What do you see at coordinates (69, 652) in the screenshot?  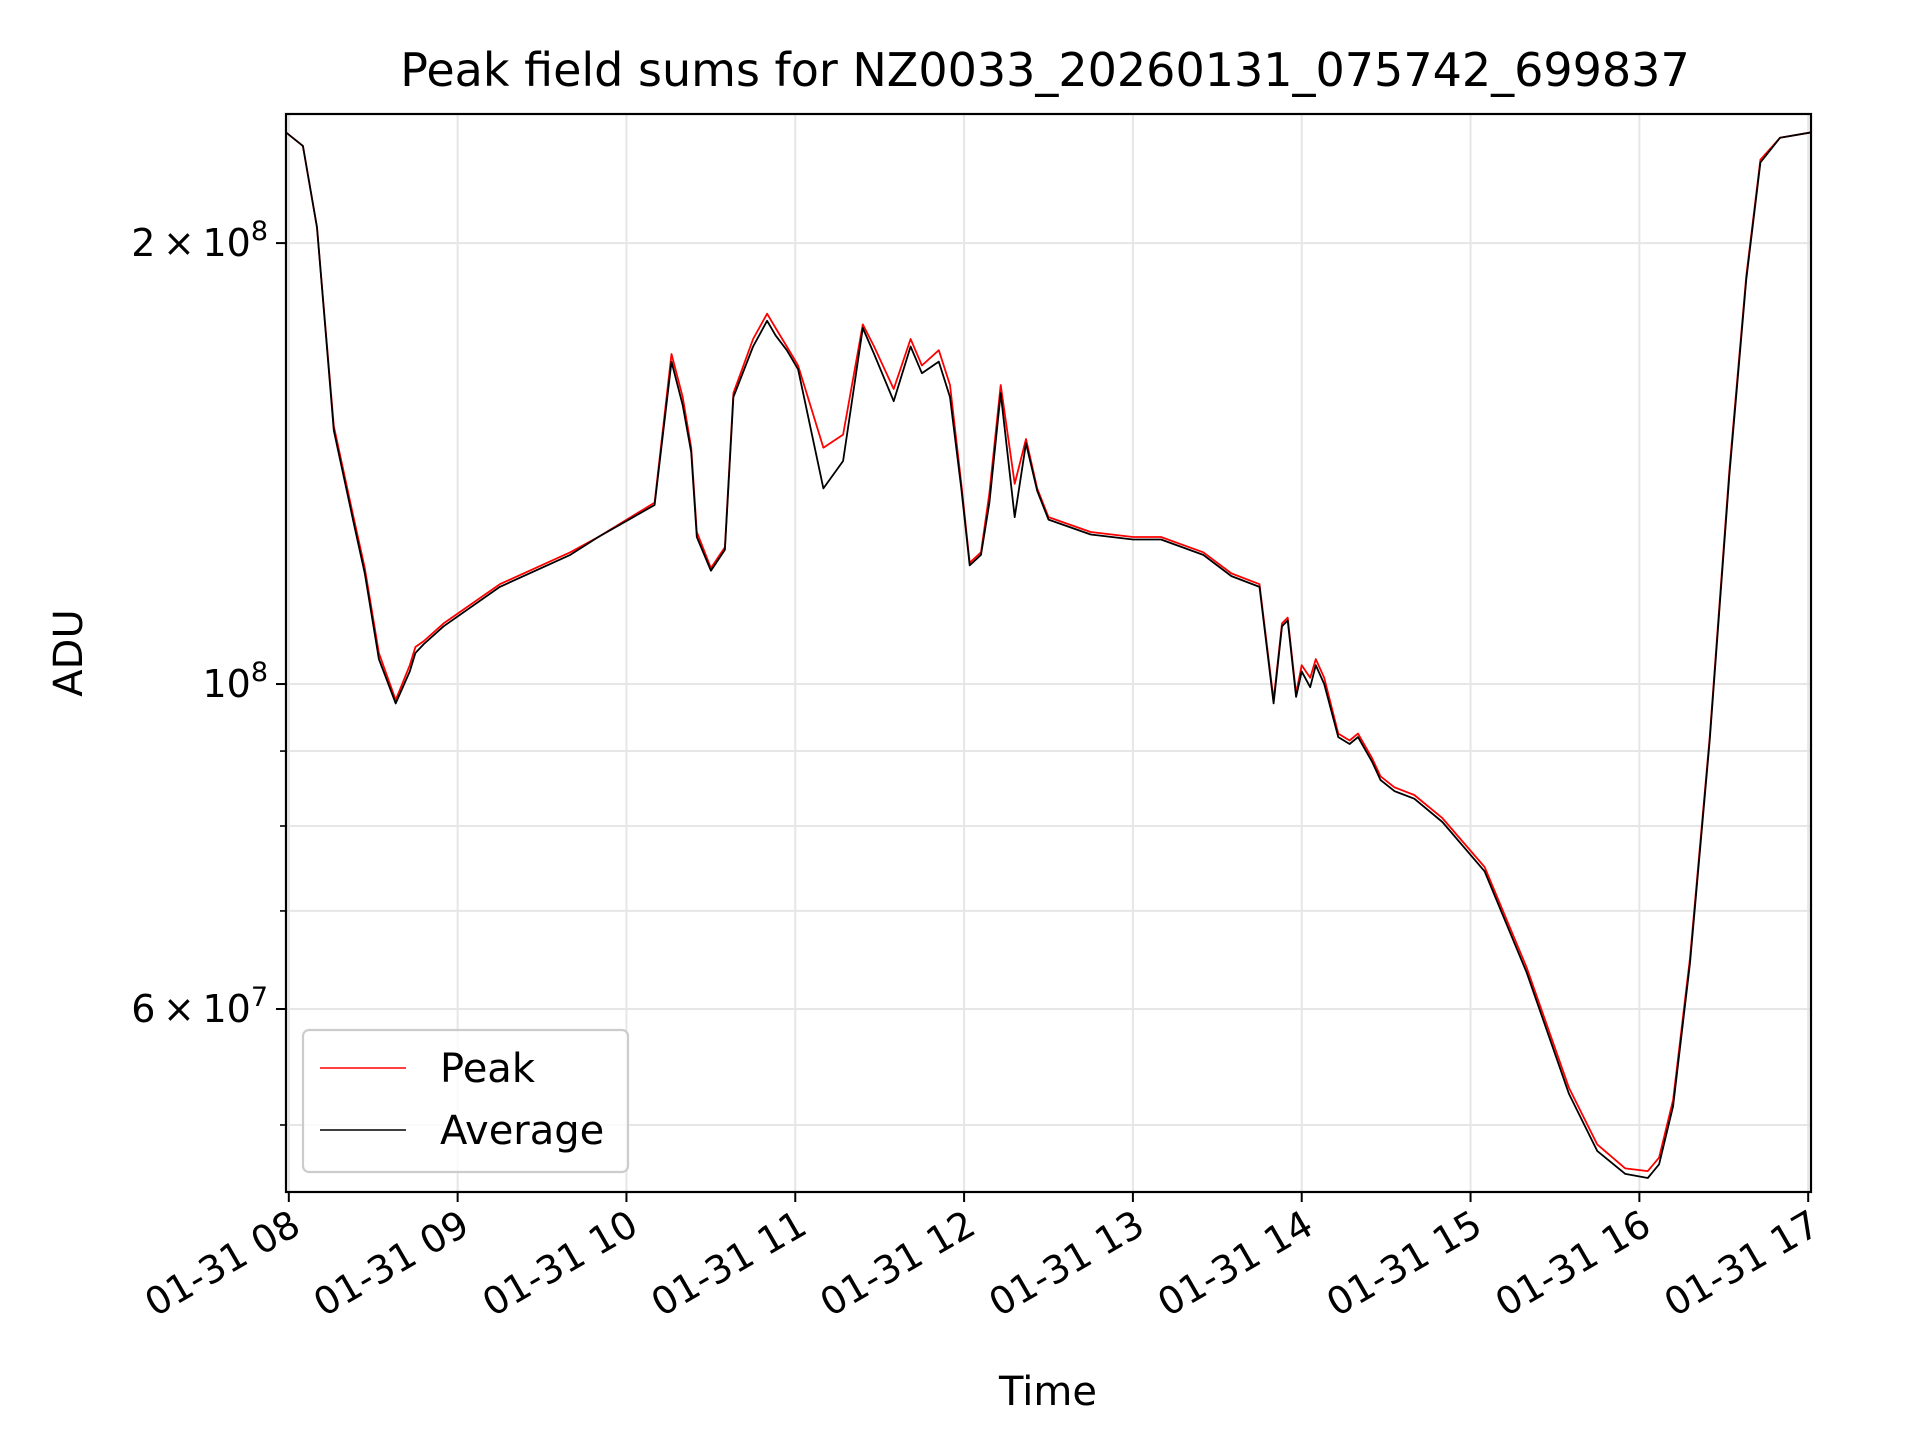 I see `y-axis-label: ADU` at bounding box center [69, 652].